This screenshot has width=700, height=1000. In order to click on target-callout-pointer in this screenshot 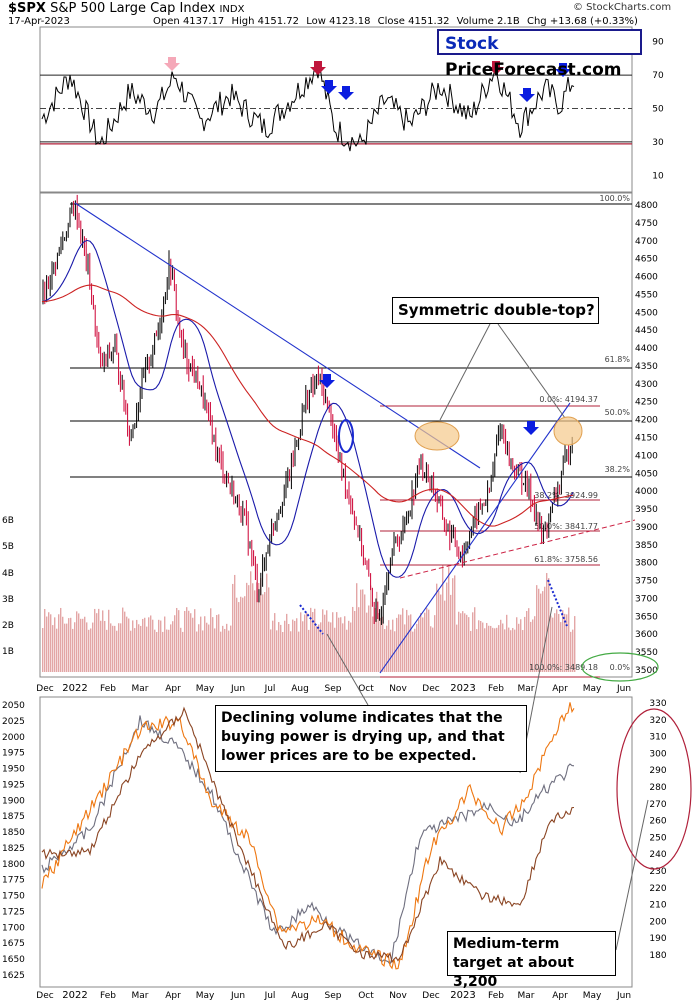, I will do `click(632, 875)`.